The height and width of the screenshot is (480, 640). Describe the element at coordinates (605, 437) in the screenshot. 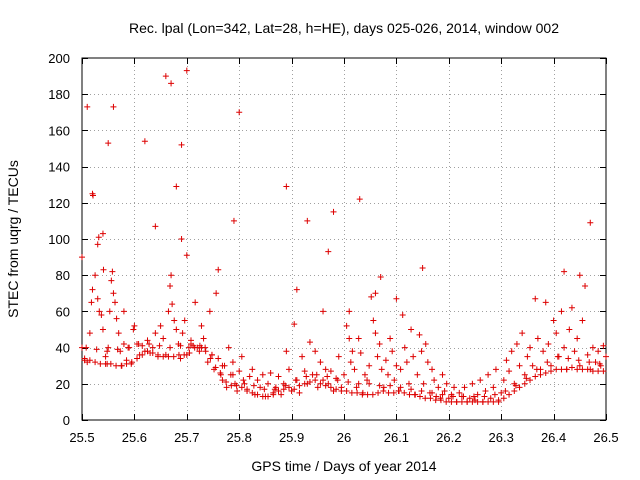

I see `x-tick-label: 26.5` at that location.